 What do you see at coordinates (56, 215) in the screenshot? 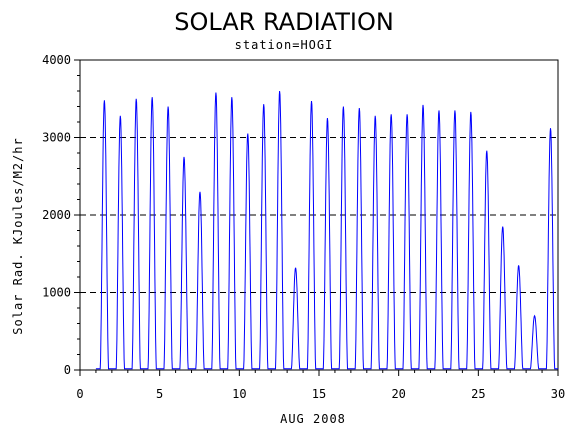
I see `y-tick-label-2000: 2000` at bounding box center [56, 215].